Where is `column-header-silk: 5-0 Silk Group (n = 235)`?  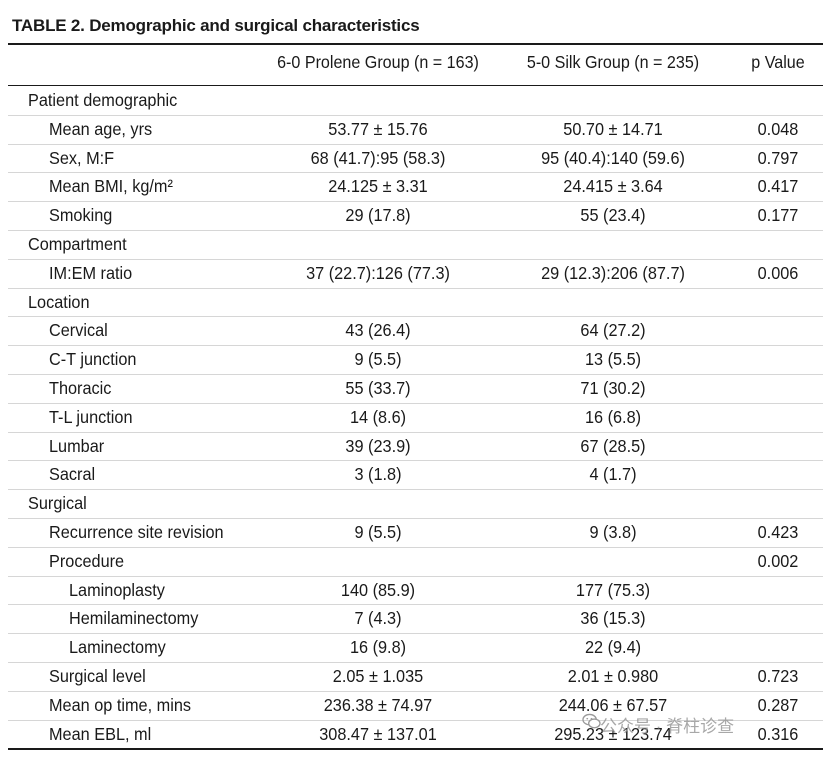
column-header-silk: 5-0 Silk Group (n = 235) is located at coordinates (613, 62).